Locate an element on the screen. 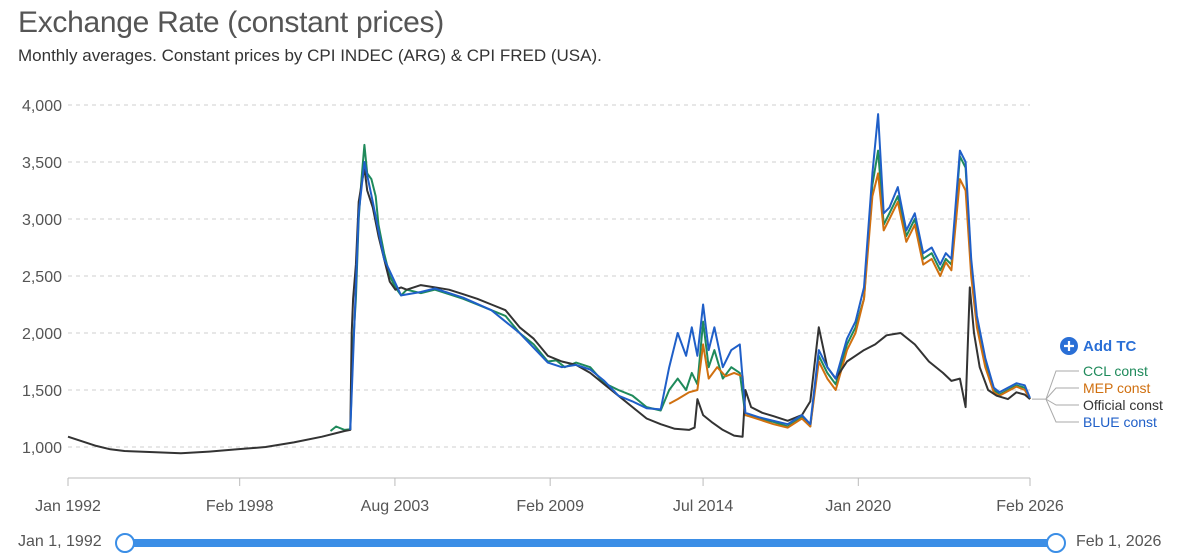 This screenshot has width=1200, height=559. y-tick-label: 2,000 is located at coordinates (42, 334).